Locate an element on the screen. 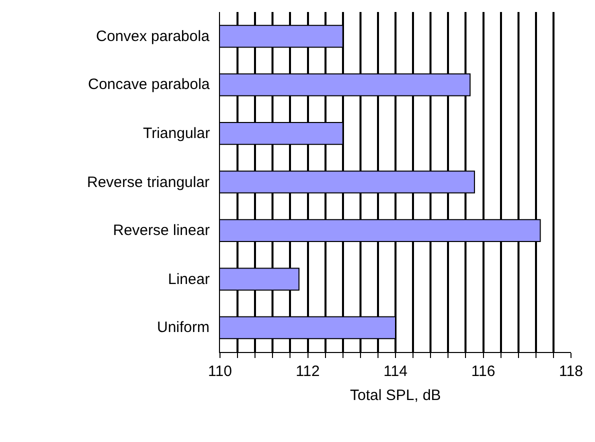  x-tick-label: 110 is located at coordinates (220, 371).